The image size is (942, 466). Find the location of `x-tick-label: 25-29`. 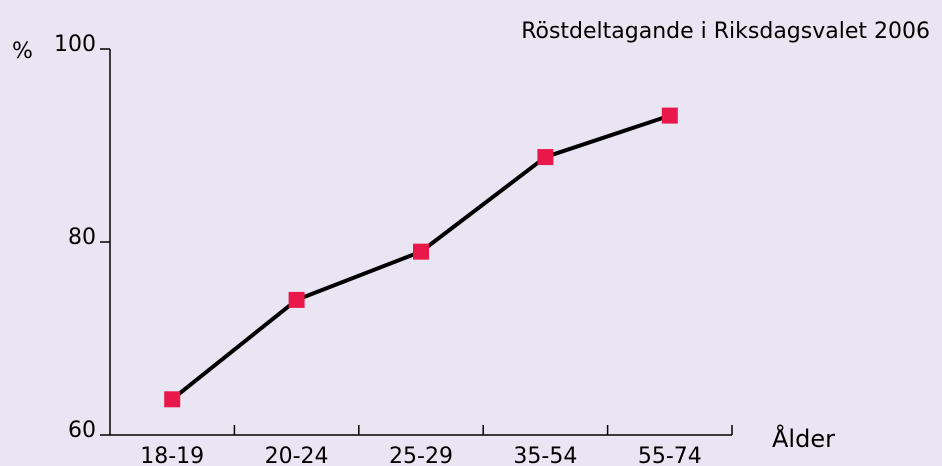

x-tick-label: 25-29 is located at coordinates (421, 455).